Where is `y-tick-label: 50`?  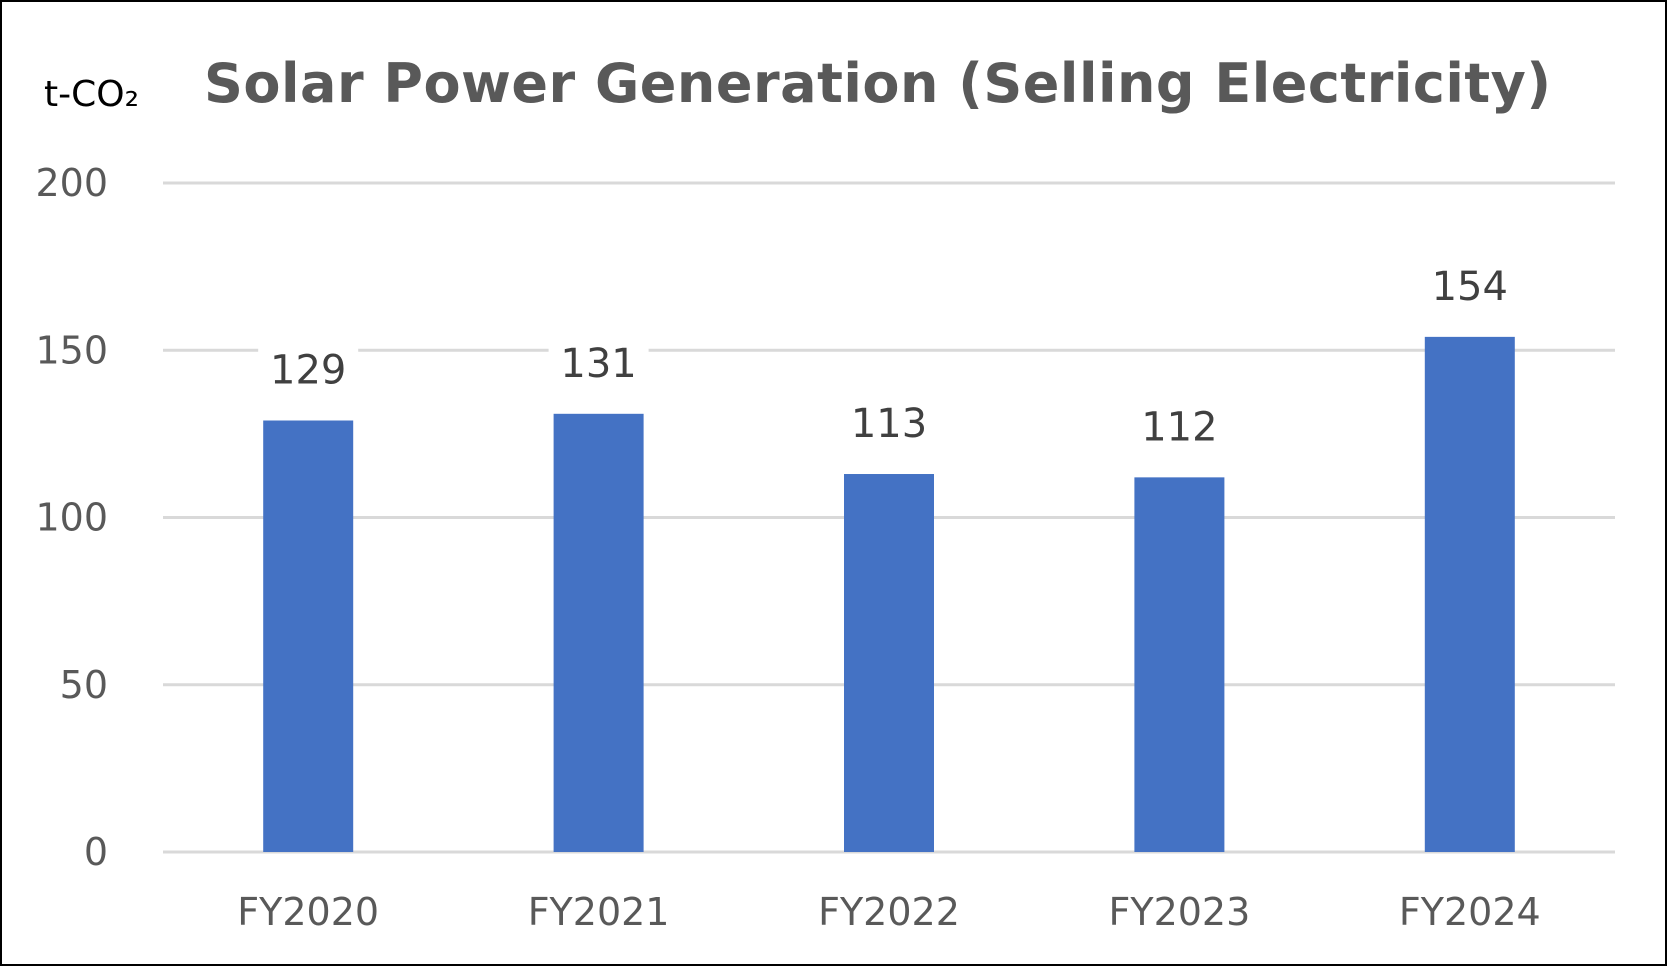
y-tick-label: 50 is located at coordinates (84, 685).